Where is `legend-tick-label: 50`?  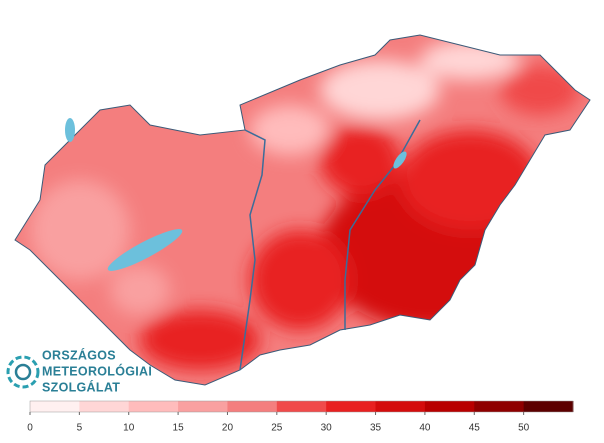
legend-tick-label: 50 is located at coordinates (524, 428).